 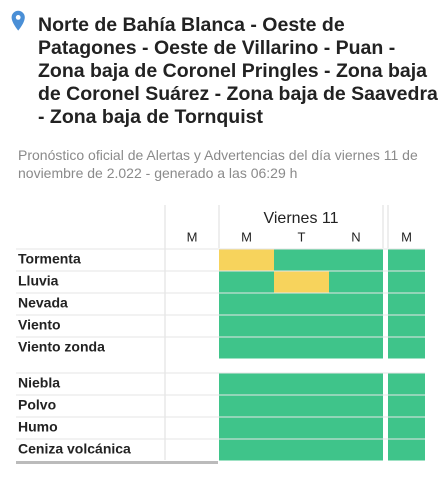 What do you see at coordinates (38, 427) in the screenshot?
I see `row-label: Humo` at bounding box center [38, 427].